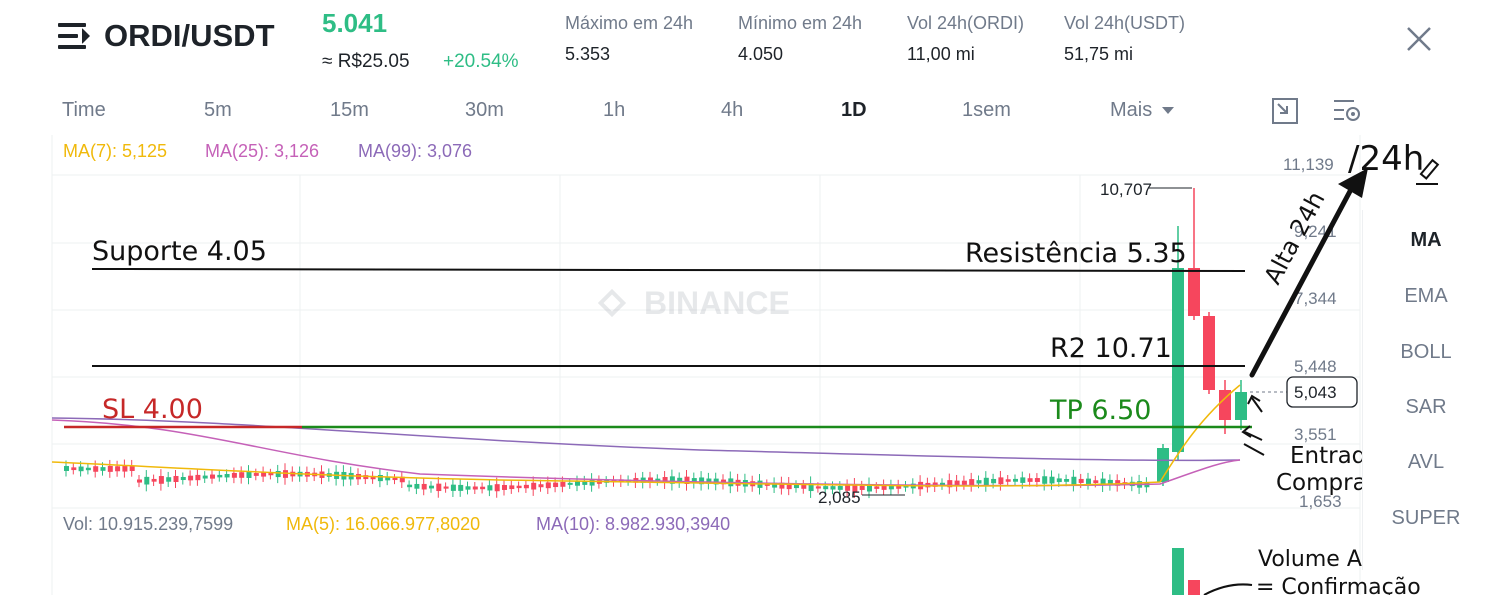 This screenshot has width=1488, height=595. What do you see at coordinates (415, 151) in the screenshot?
I see `ma99-legend: MA(99): 3,076` at bounding box center [415, 151].